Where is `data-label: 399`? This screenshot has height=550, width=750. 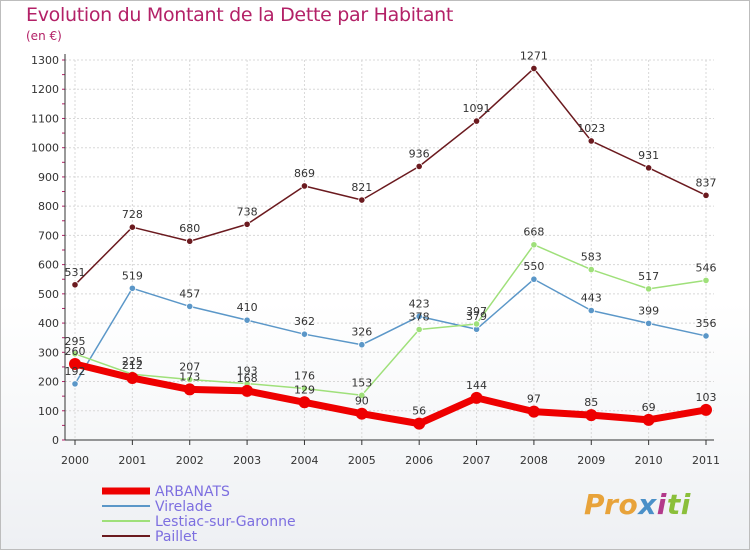
data-label: 399 is located at coordinates (648, 310).